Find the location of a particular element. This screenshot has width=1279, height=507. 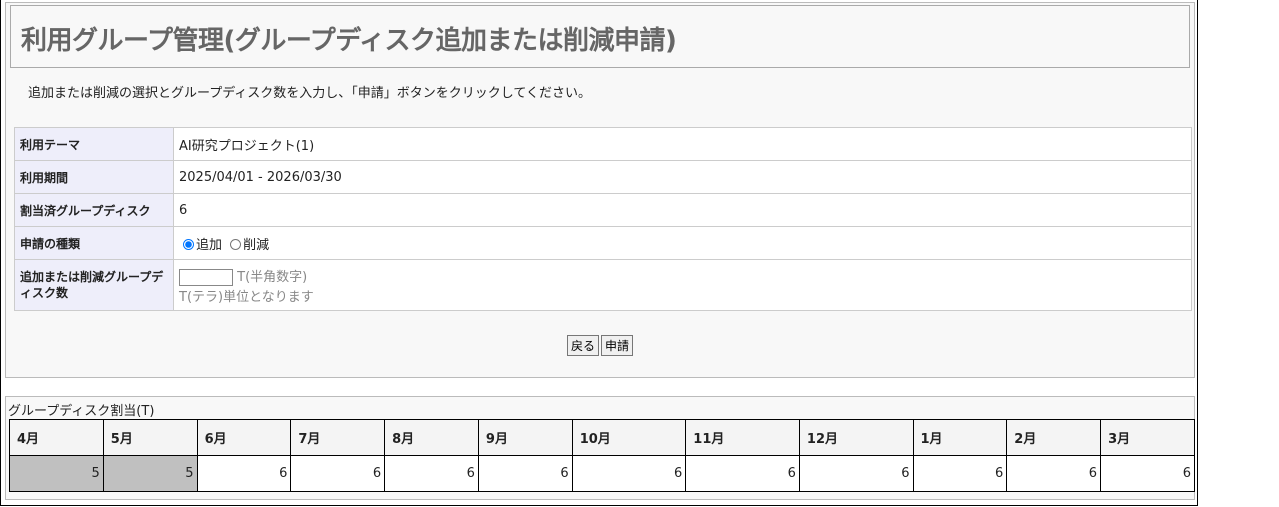

month-header: 6月 is located at coordinates (244, 437).